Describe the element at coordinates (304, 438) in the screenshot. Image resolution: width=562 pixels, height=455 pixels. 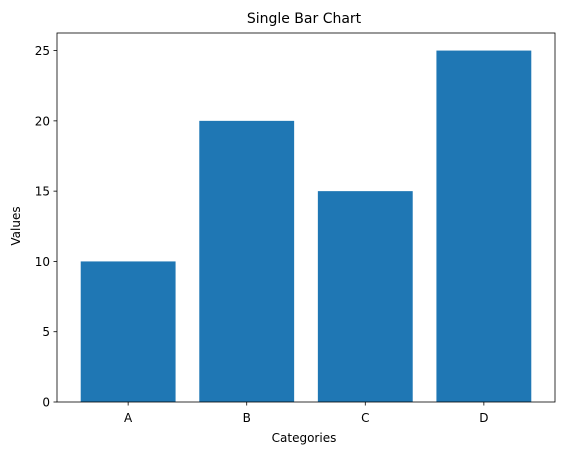
I see `x-axis-label: Categories` at that location.